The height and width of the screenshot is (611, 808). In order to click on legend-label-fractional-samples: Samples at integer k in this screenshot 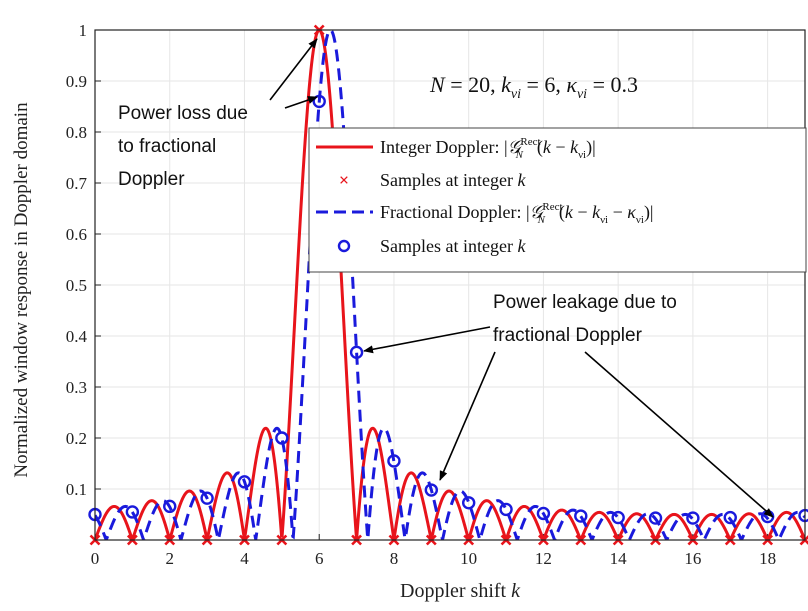, I will do `click(453, 246)`.